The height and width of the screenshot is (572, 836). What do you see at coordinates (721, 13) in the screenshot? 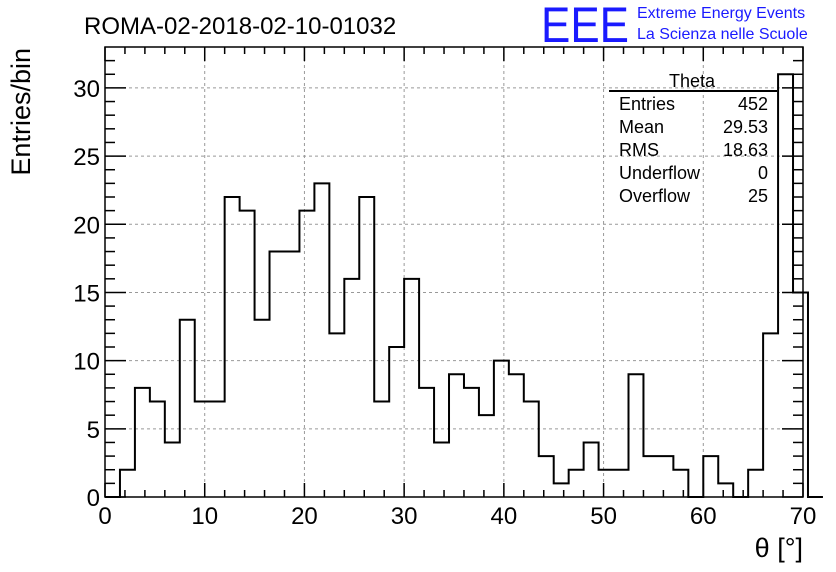
I see `eee-logo-line1: Extreme Energy Events` at bounding box center [721, 13].